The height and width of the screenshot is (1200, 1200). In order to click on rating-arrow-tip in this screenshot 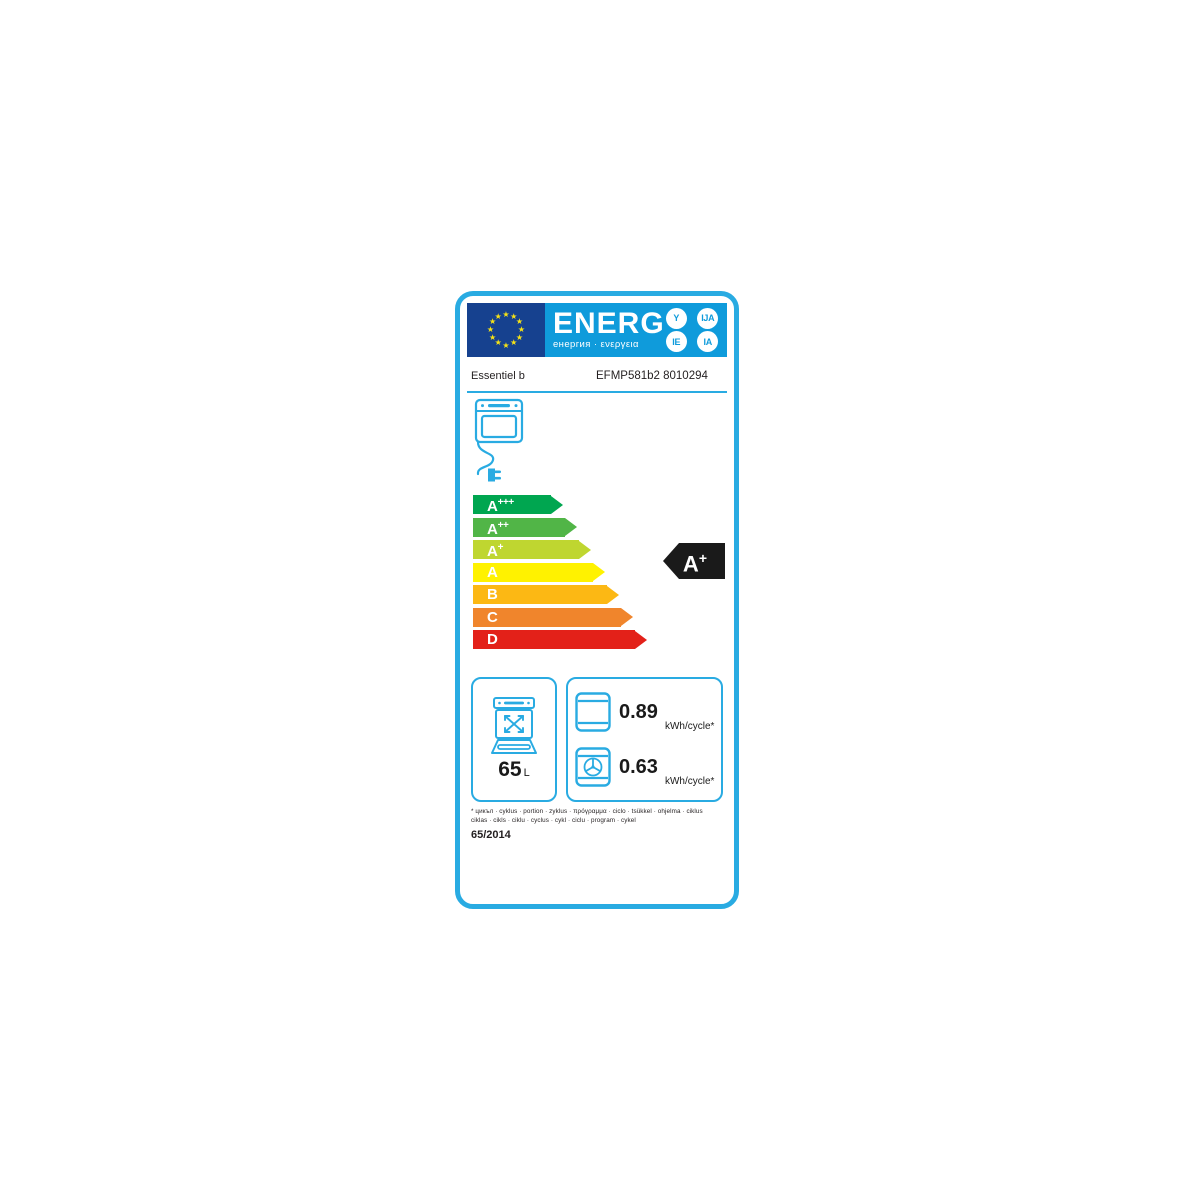, I will do `click(670, 561)`.